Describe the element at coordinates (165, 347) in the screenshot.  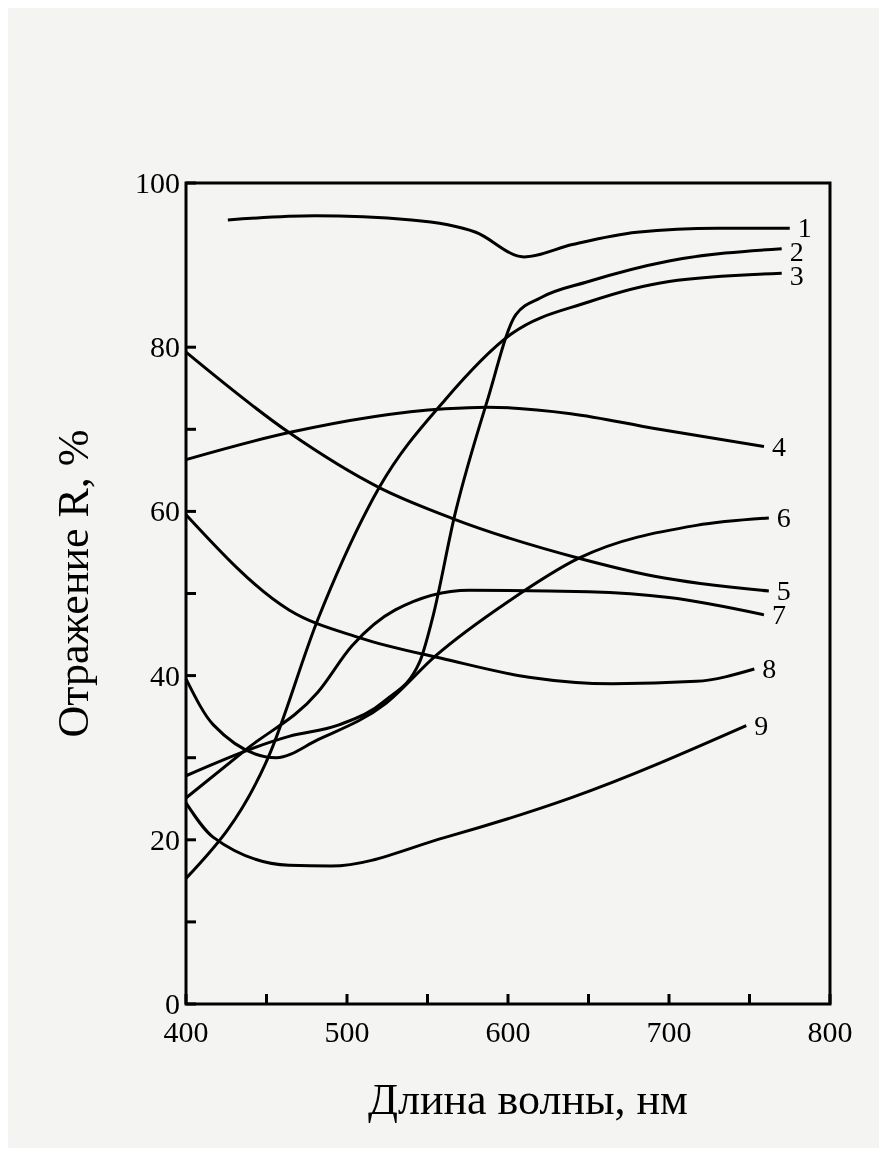
I see `y-tick-label: 80` at that location.